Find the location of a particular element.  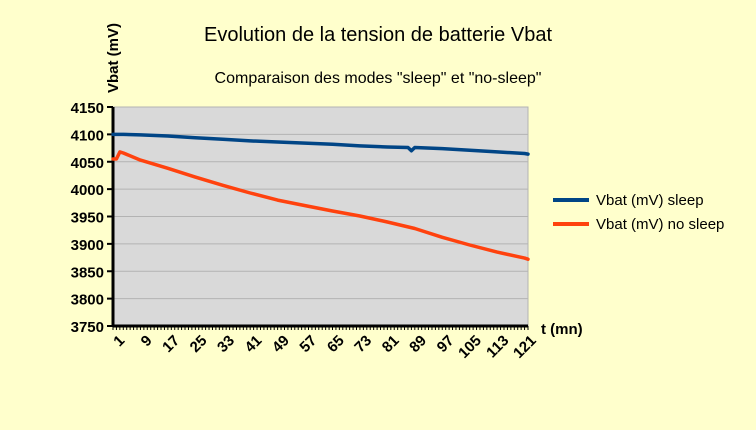

x-tick-label: 97 is located at coordinates (446, 344).